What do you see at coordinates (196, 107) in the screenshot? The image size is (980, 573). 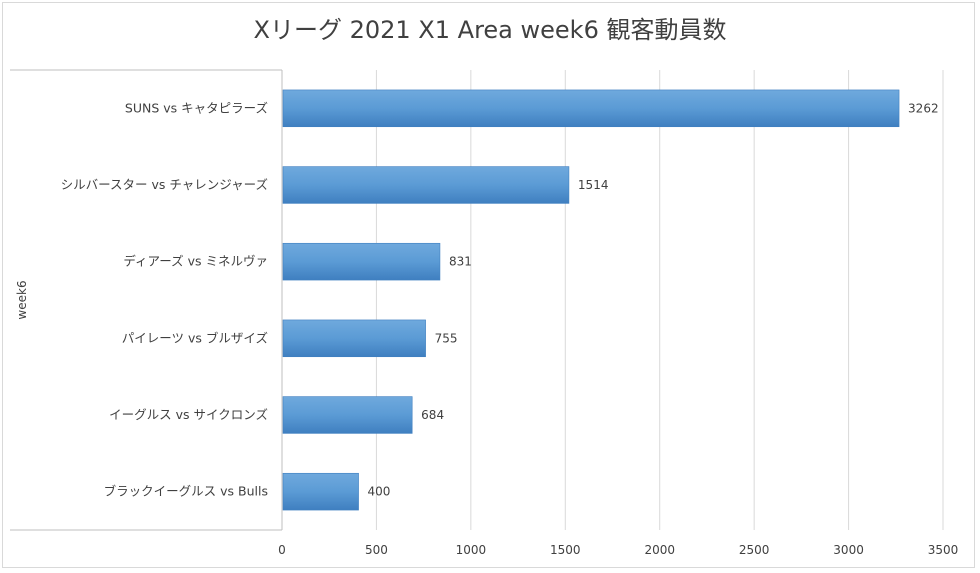 I see `category-label: SUNS vs キャタピラーズ` at bounding box center [196, 107].